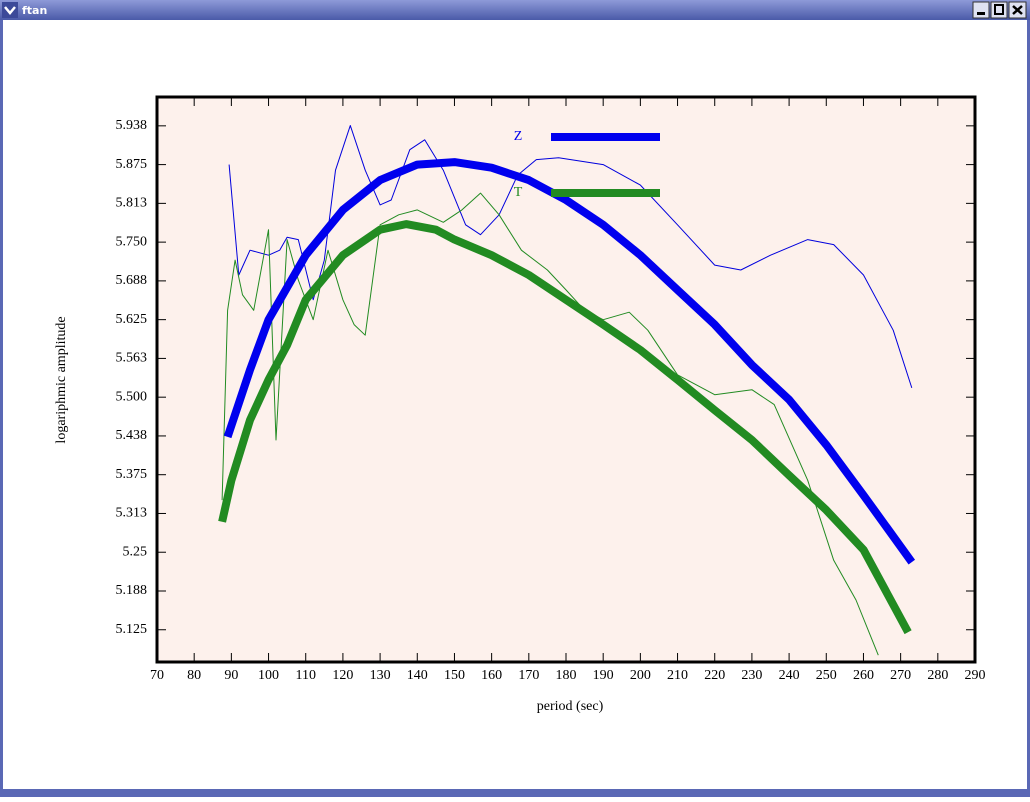  Describe the element at coordinates (132, 358) in the screenshot. I see `y-tick-label: 5.563` at that location.